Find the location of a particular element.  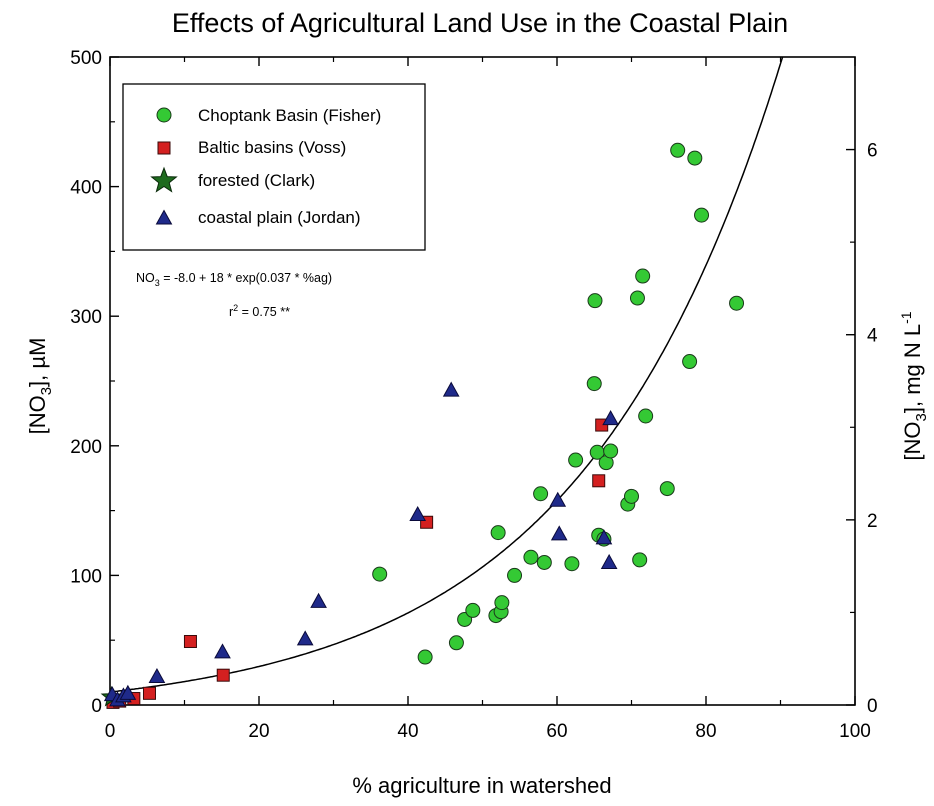

y-tick-label: 300 is located at coordinates (86, 317).